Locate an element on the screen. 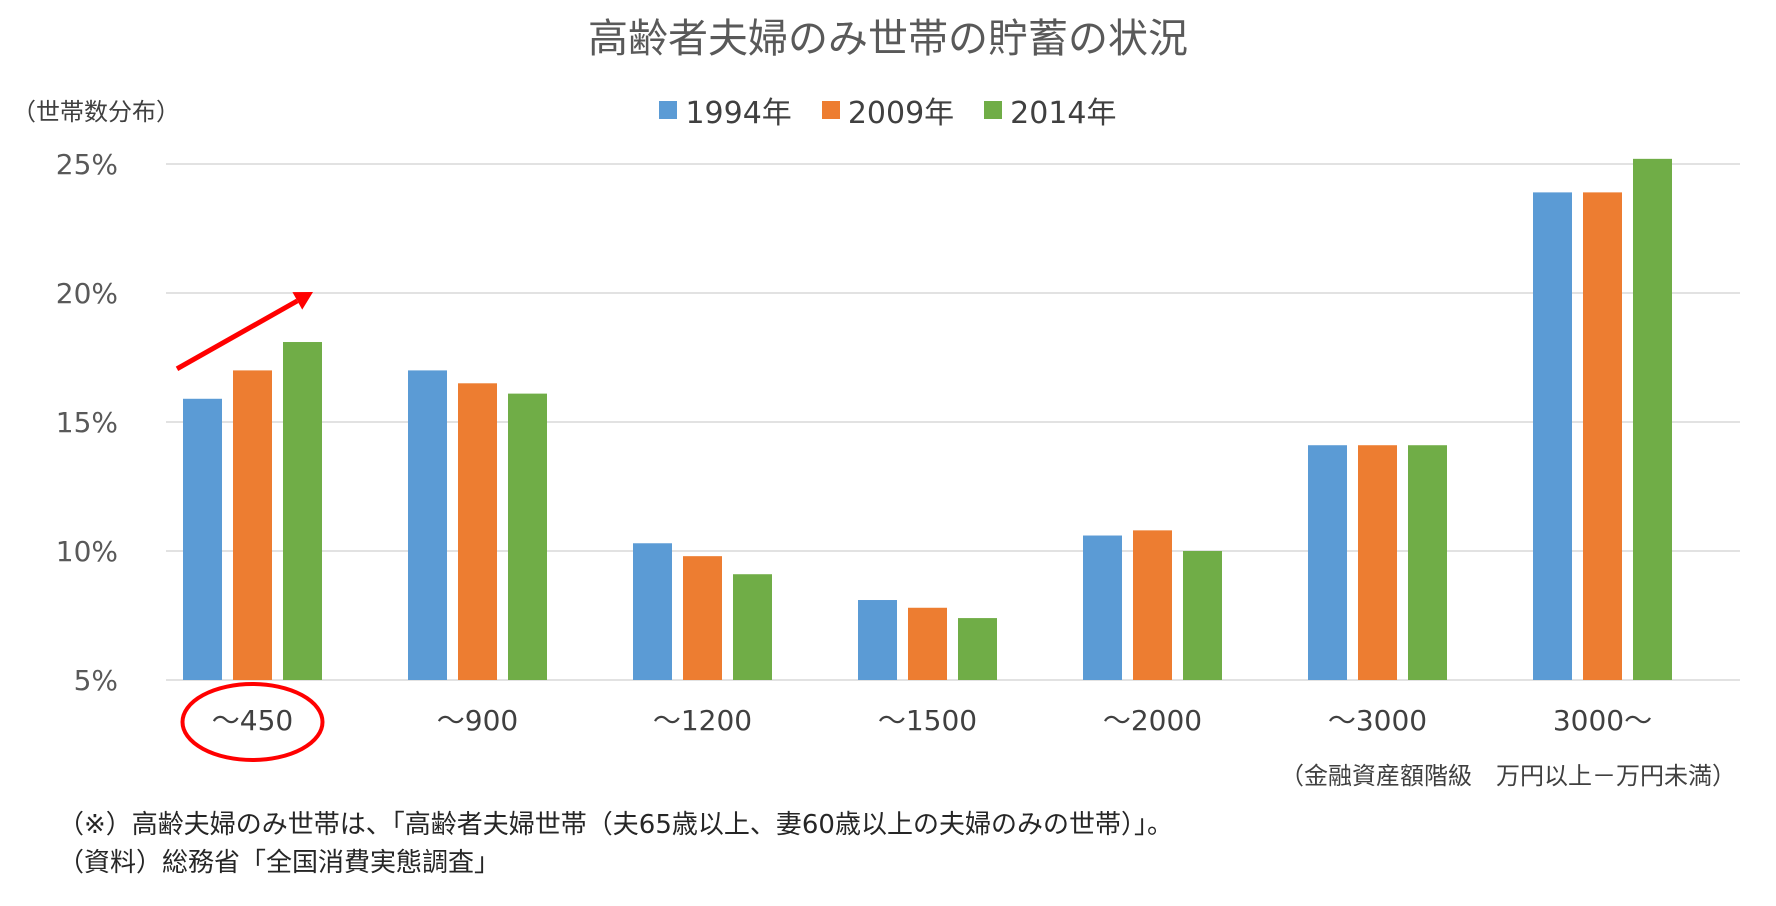 The image size is (1776, 906). y-tick-label: 20% is located at coordinates (87, 293).